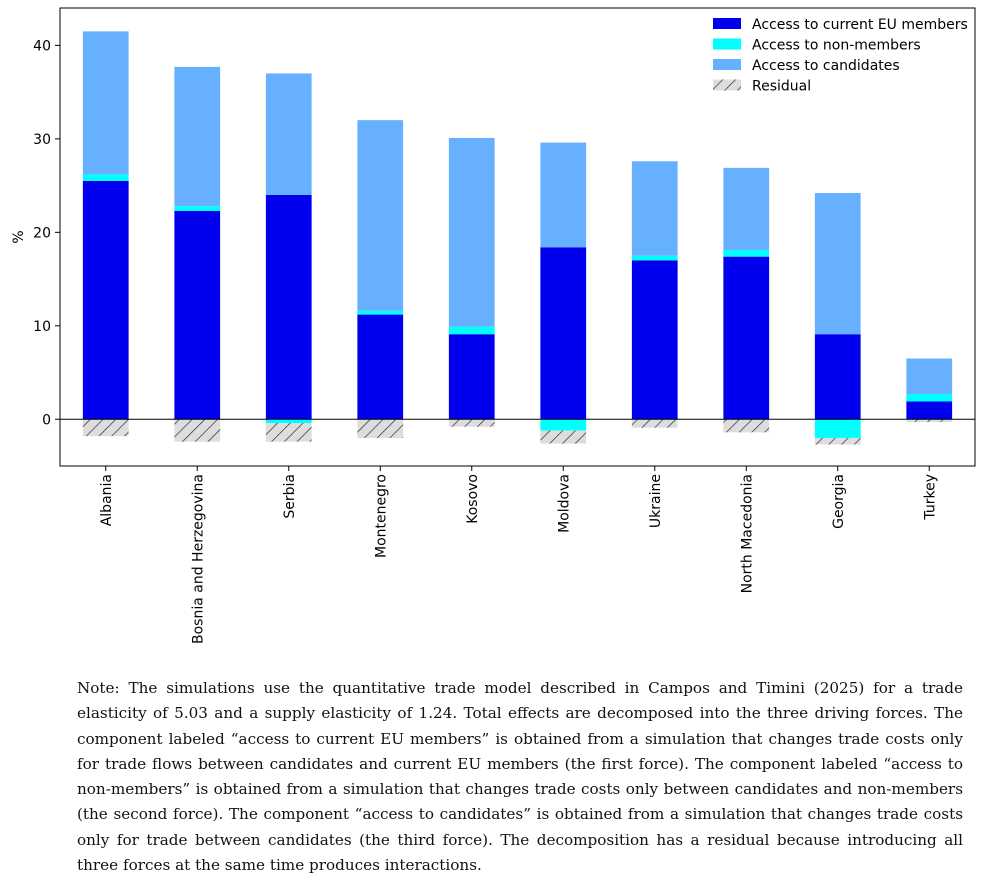  What do you see at coordinates (473, 499) in the screenshot?
I see `x-tick-label: Kosovo` at bounding box center [473, 499].